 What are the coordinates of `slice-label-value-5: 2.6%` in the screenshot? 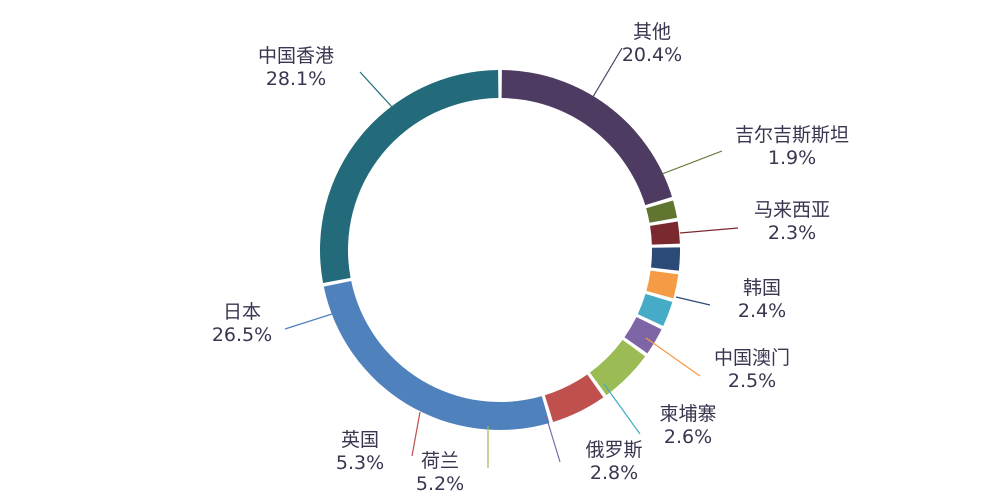 It's located at (688, 437).